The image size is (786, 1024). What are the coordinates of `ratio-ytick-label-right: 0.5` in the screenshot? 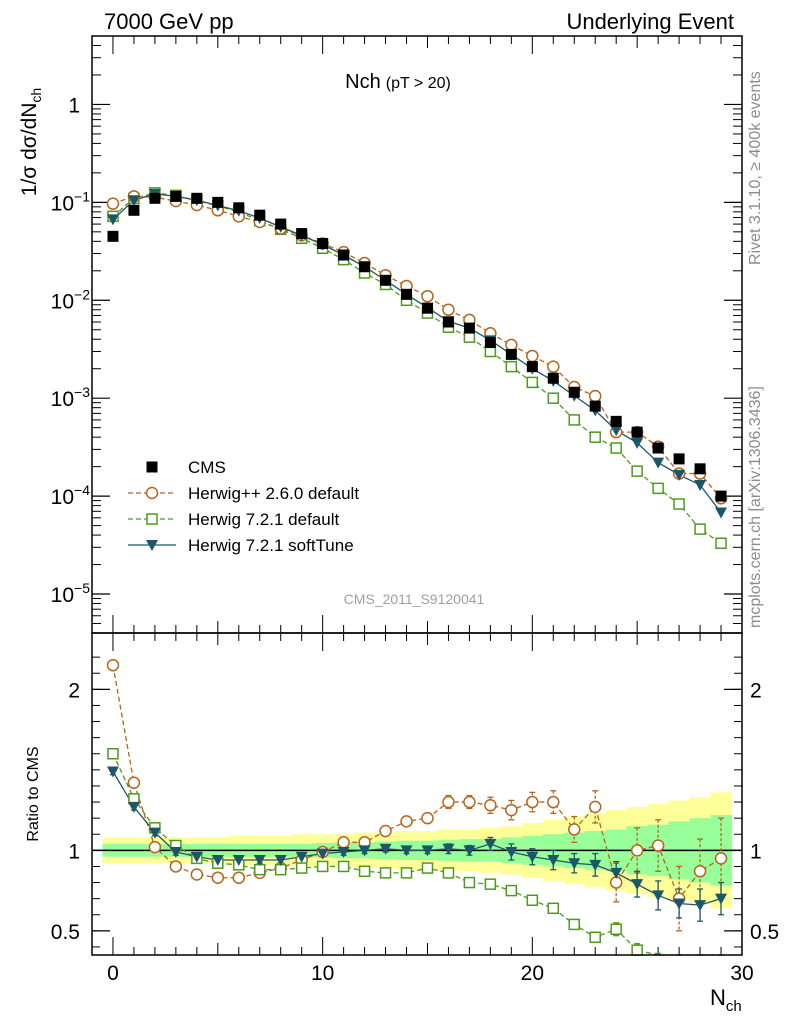 It's located at (764, 932).